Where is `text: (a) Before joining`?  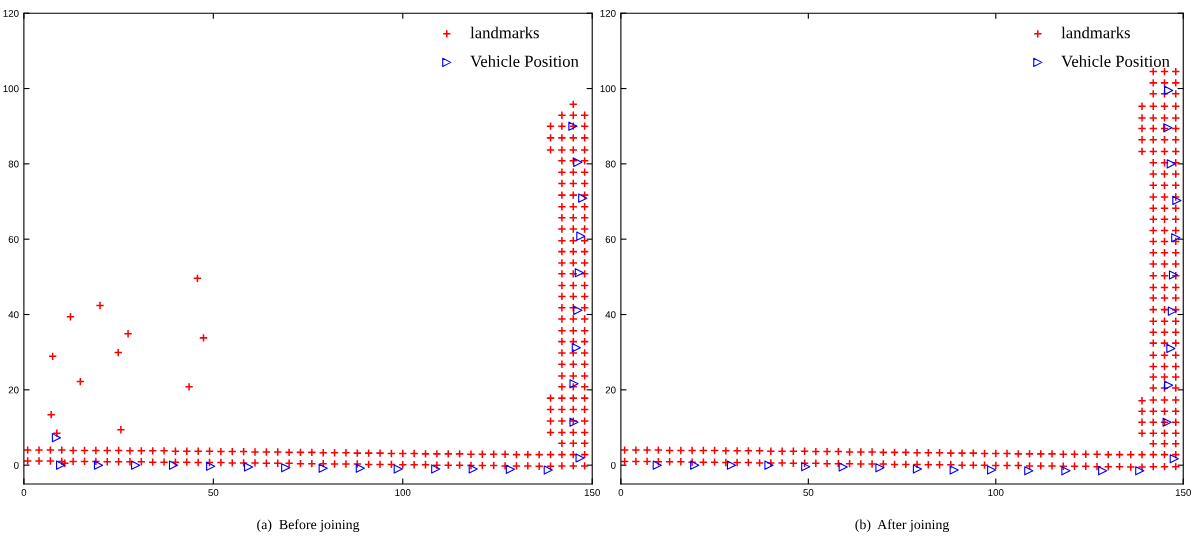
text: (a) Before joining is located at coordinates (308, 526).